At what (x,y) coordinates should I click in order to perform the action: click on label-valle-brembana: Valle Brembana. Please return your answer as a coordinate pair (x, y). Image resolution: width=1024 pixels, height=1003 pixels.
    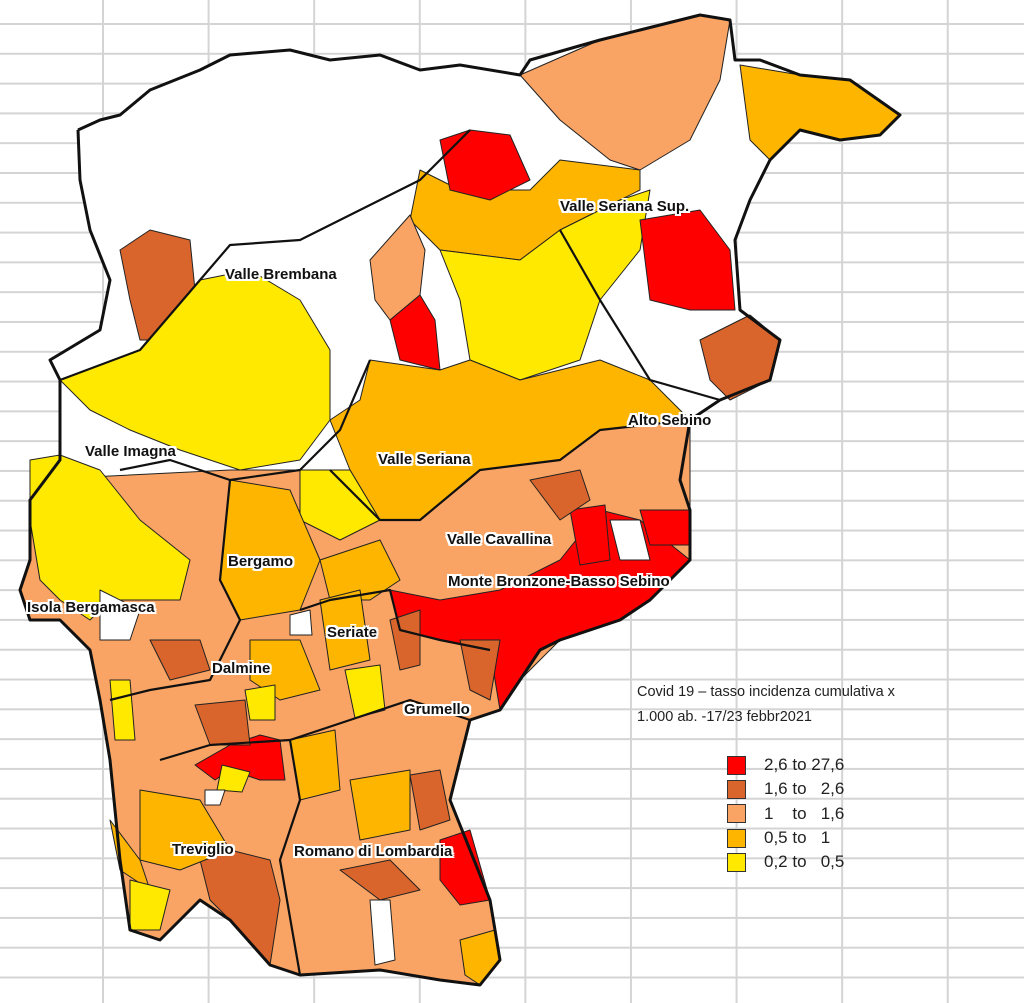
    Looking at the image, I should click on (281, 274).